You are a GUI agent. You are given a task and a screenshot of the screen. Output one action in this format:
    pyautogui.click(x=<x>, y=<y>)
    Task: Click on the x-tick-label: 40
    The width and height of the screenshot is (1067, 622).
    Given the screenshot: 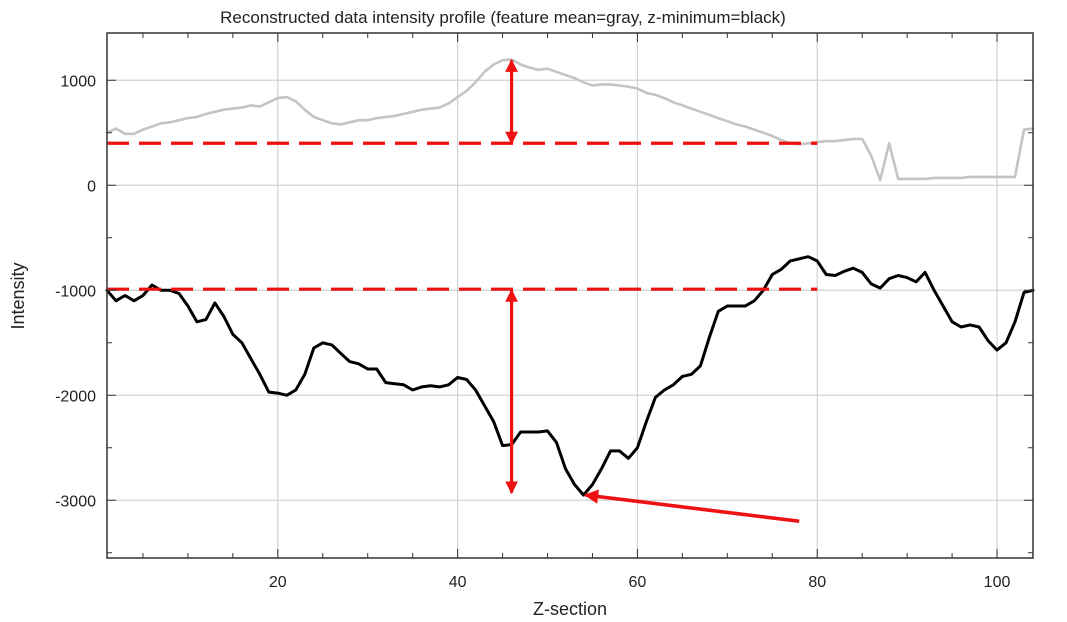 What is the action you would take?
    pyautogui.click(x=458, y=582)
    